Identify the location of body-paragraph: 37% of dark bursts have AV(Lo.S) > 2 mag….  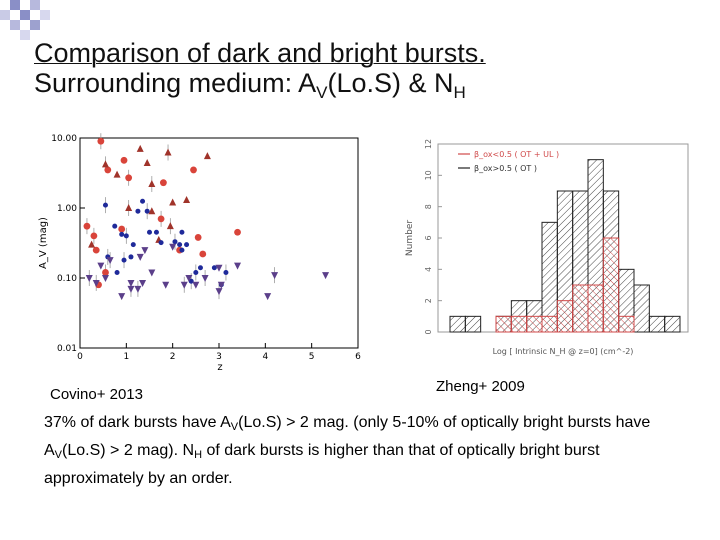
(347, 450).